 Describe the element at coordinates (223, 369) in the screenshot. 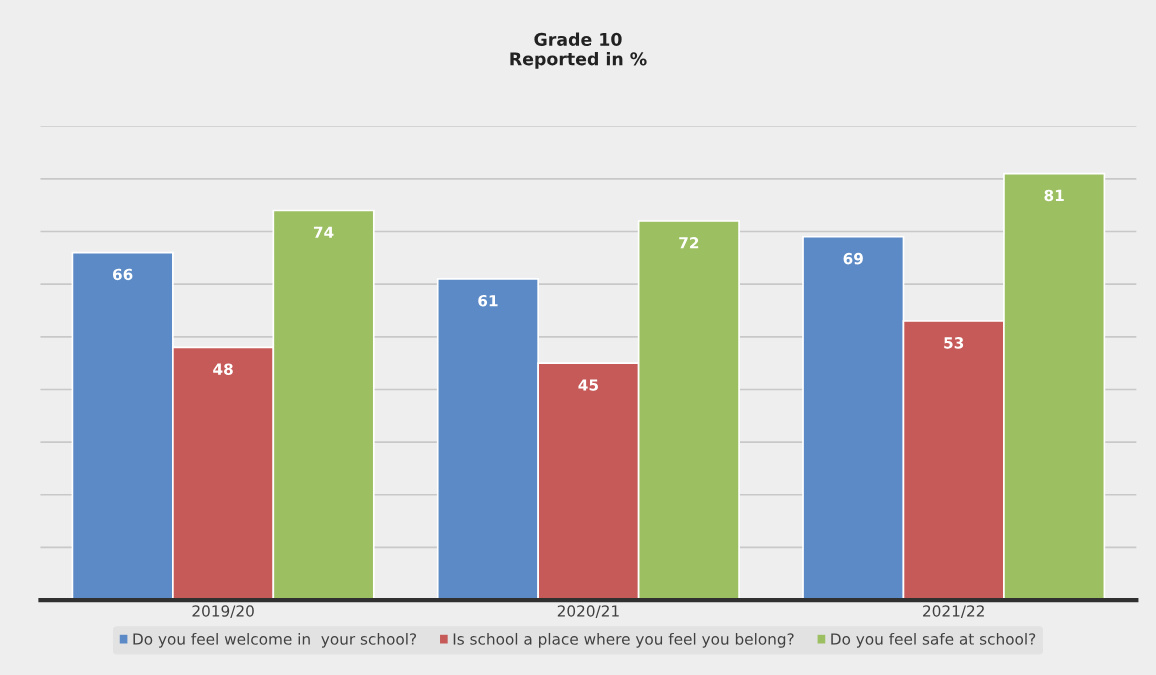

I see `data-label: 48` at that location.